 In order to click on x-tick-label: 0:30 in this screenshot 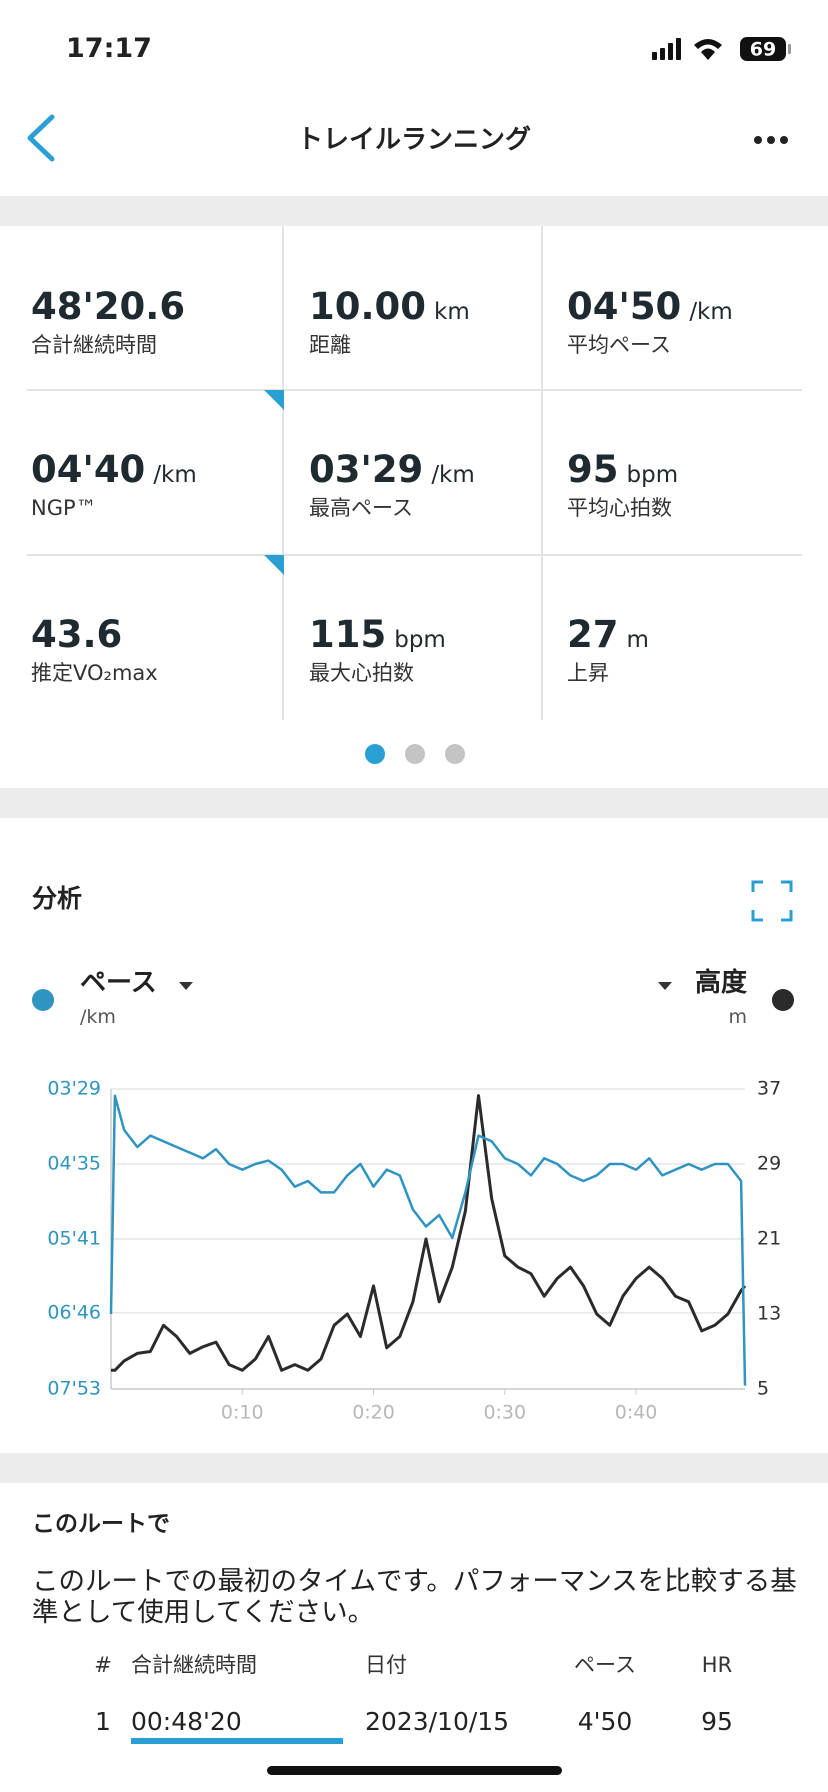, I will do `click(504, 1413)`.